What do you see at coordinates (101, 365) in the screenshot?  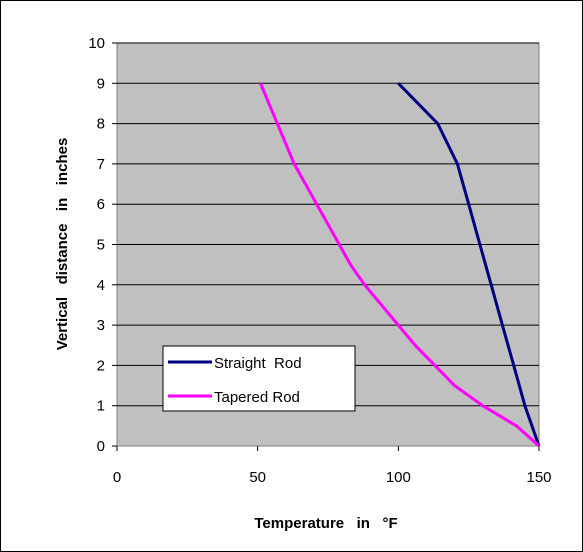 I see `y-tick-label-2: 2` at bounding box center [101, 365].